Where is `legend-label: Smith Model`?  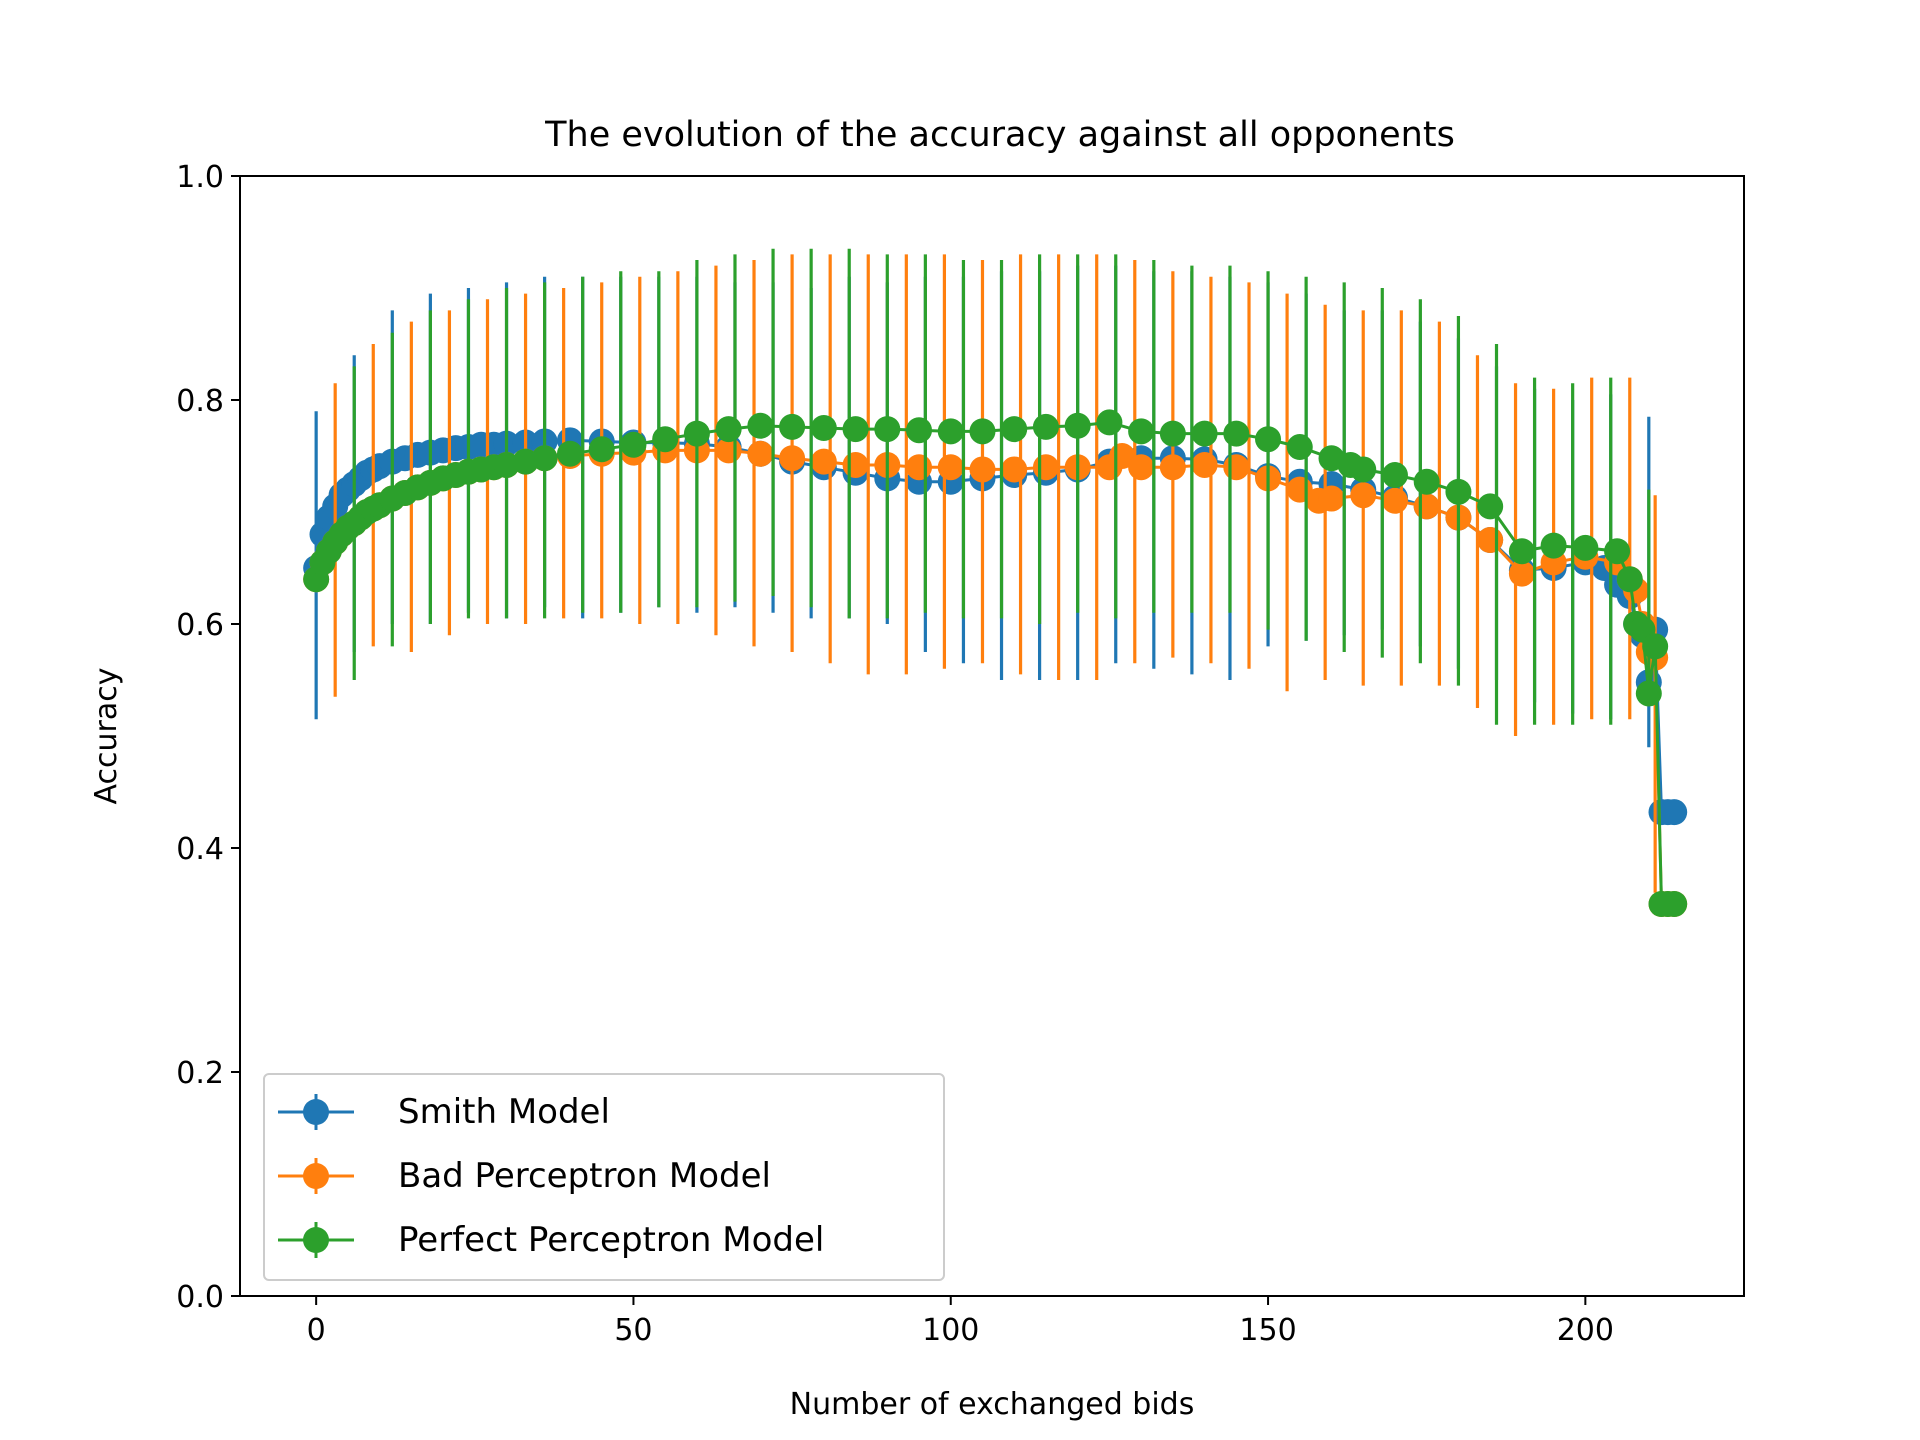 legend-label: Smith Model is located at coordinates (504, 1112).